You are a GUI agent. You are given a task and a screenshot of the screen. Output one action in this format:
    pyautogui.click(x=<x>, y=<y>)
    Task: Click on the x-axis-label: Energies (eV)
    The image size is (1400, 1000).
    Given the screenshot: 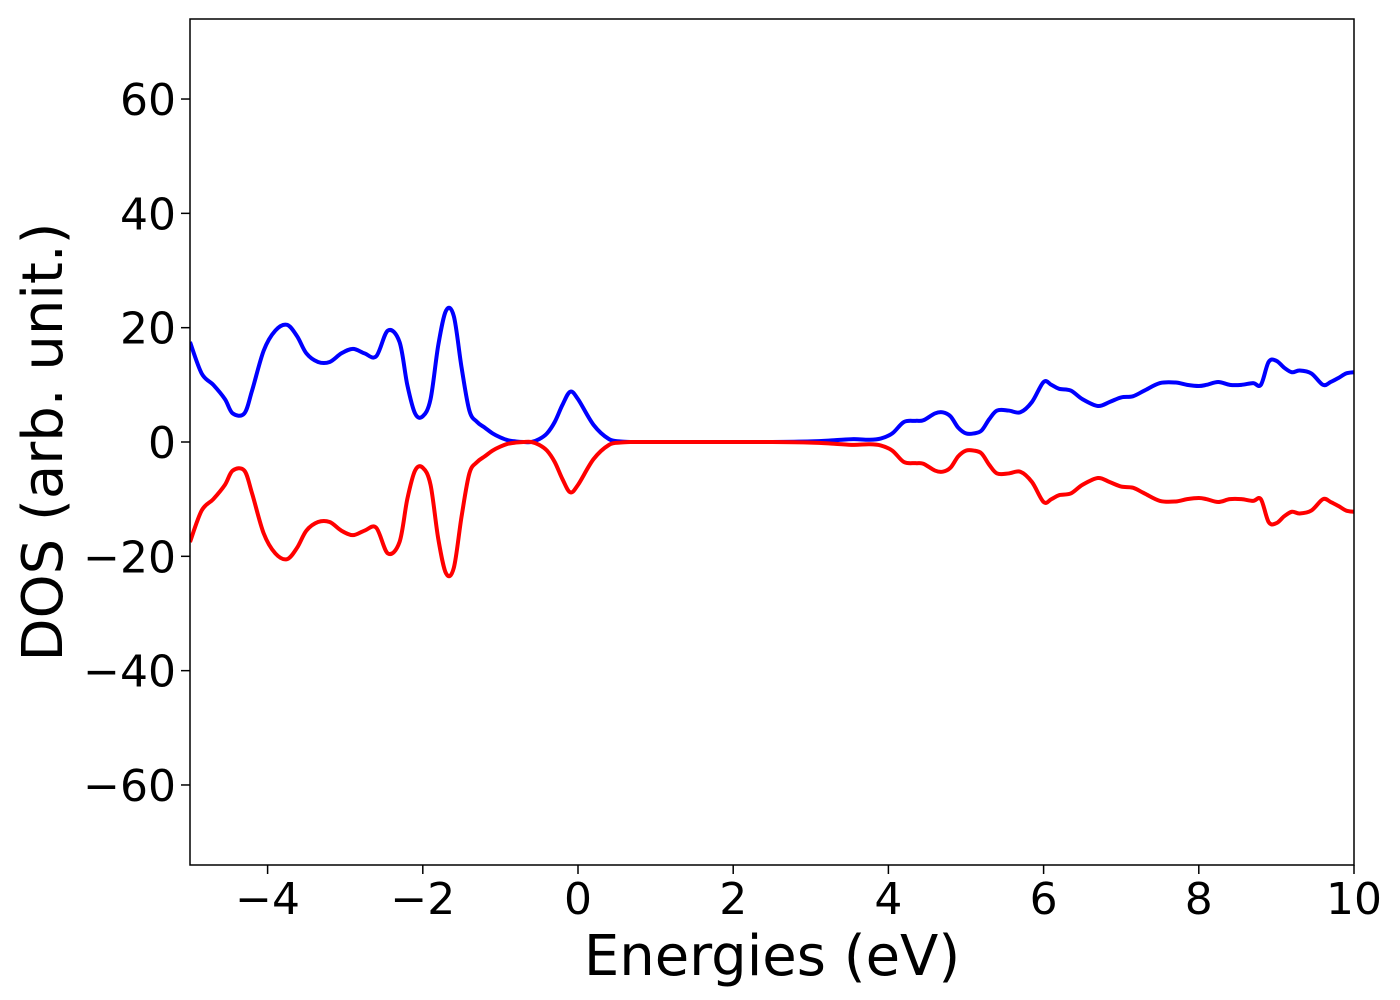 What is the action you would take?
    pyautogui.click(x=772, y=956)
    